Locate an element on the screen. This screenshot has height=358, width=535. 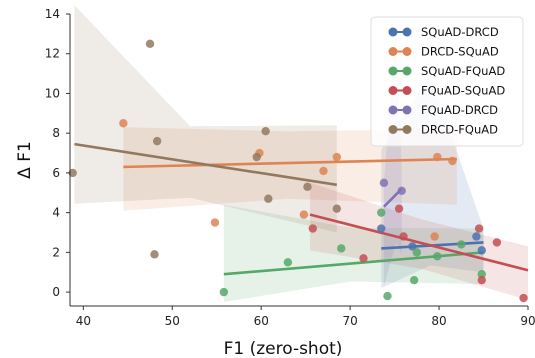
legend-label-fquad-drcd: FQuAD-DRCD is located at coordinates (459, 110).